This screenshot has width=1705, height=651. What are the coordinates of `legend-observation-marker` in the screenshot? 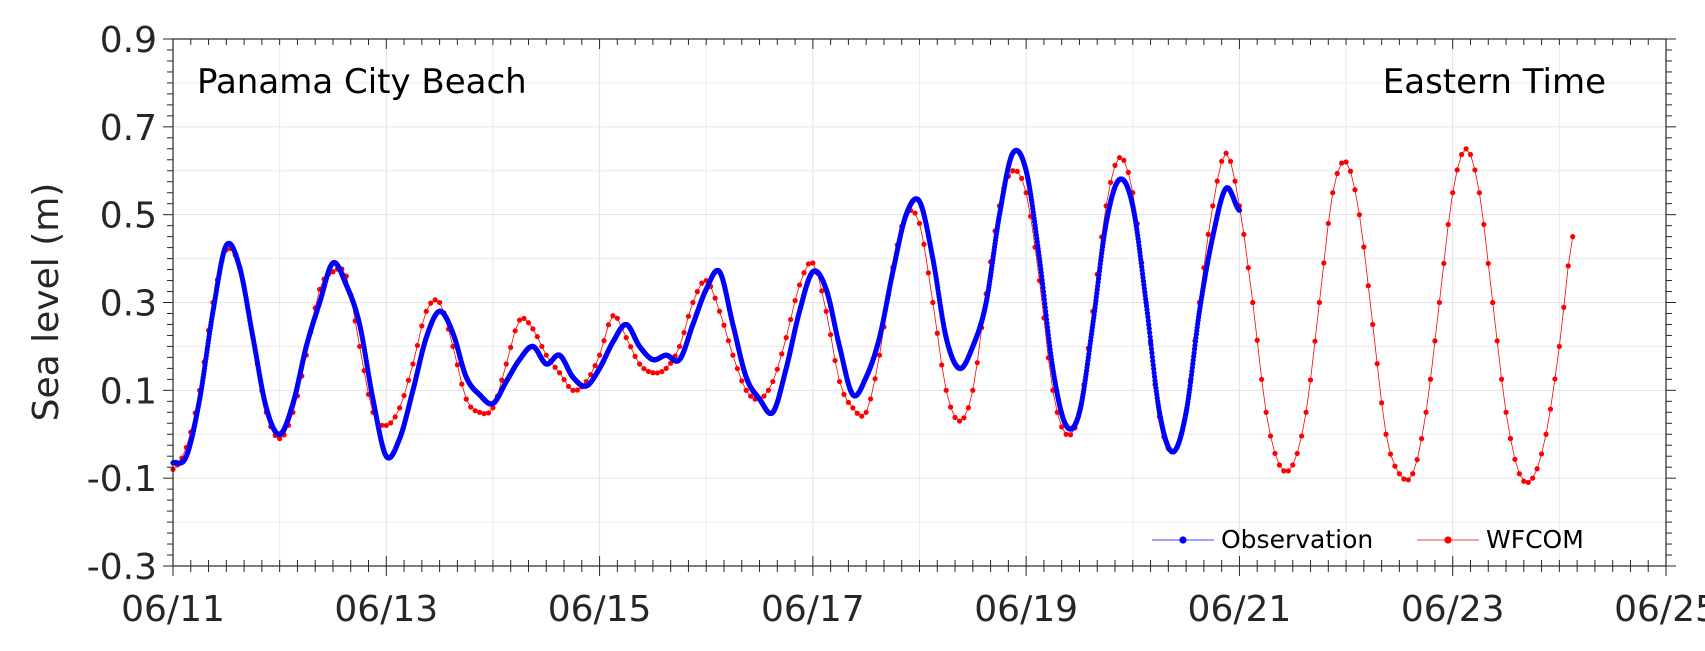 It's located at (1183, 540).